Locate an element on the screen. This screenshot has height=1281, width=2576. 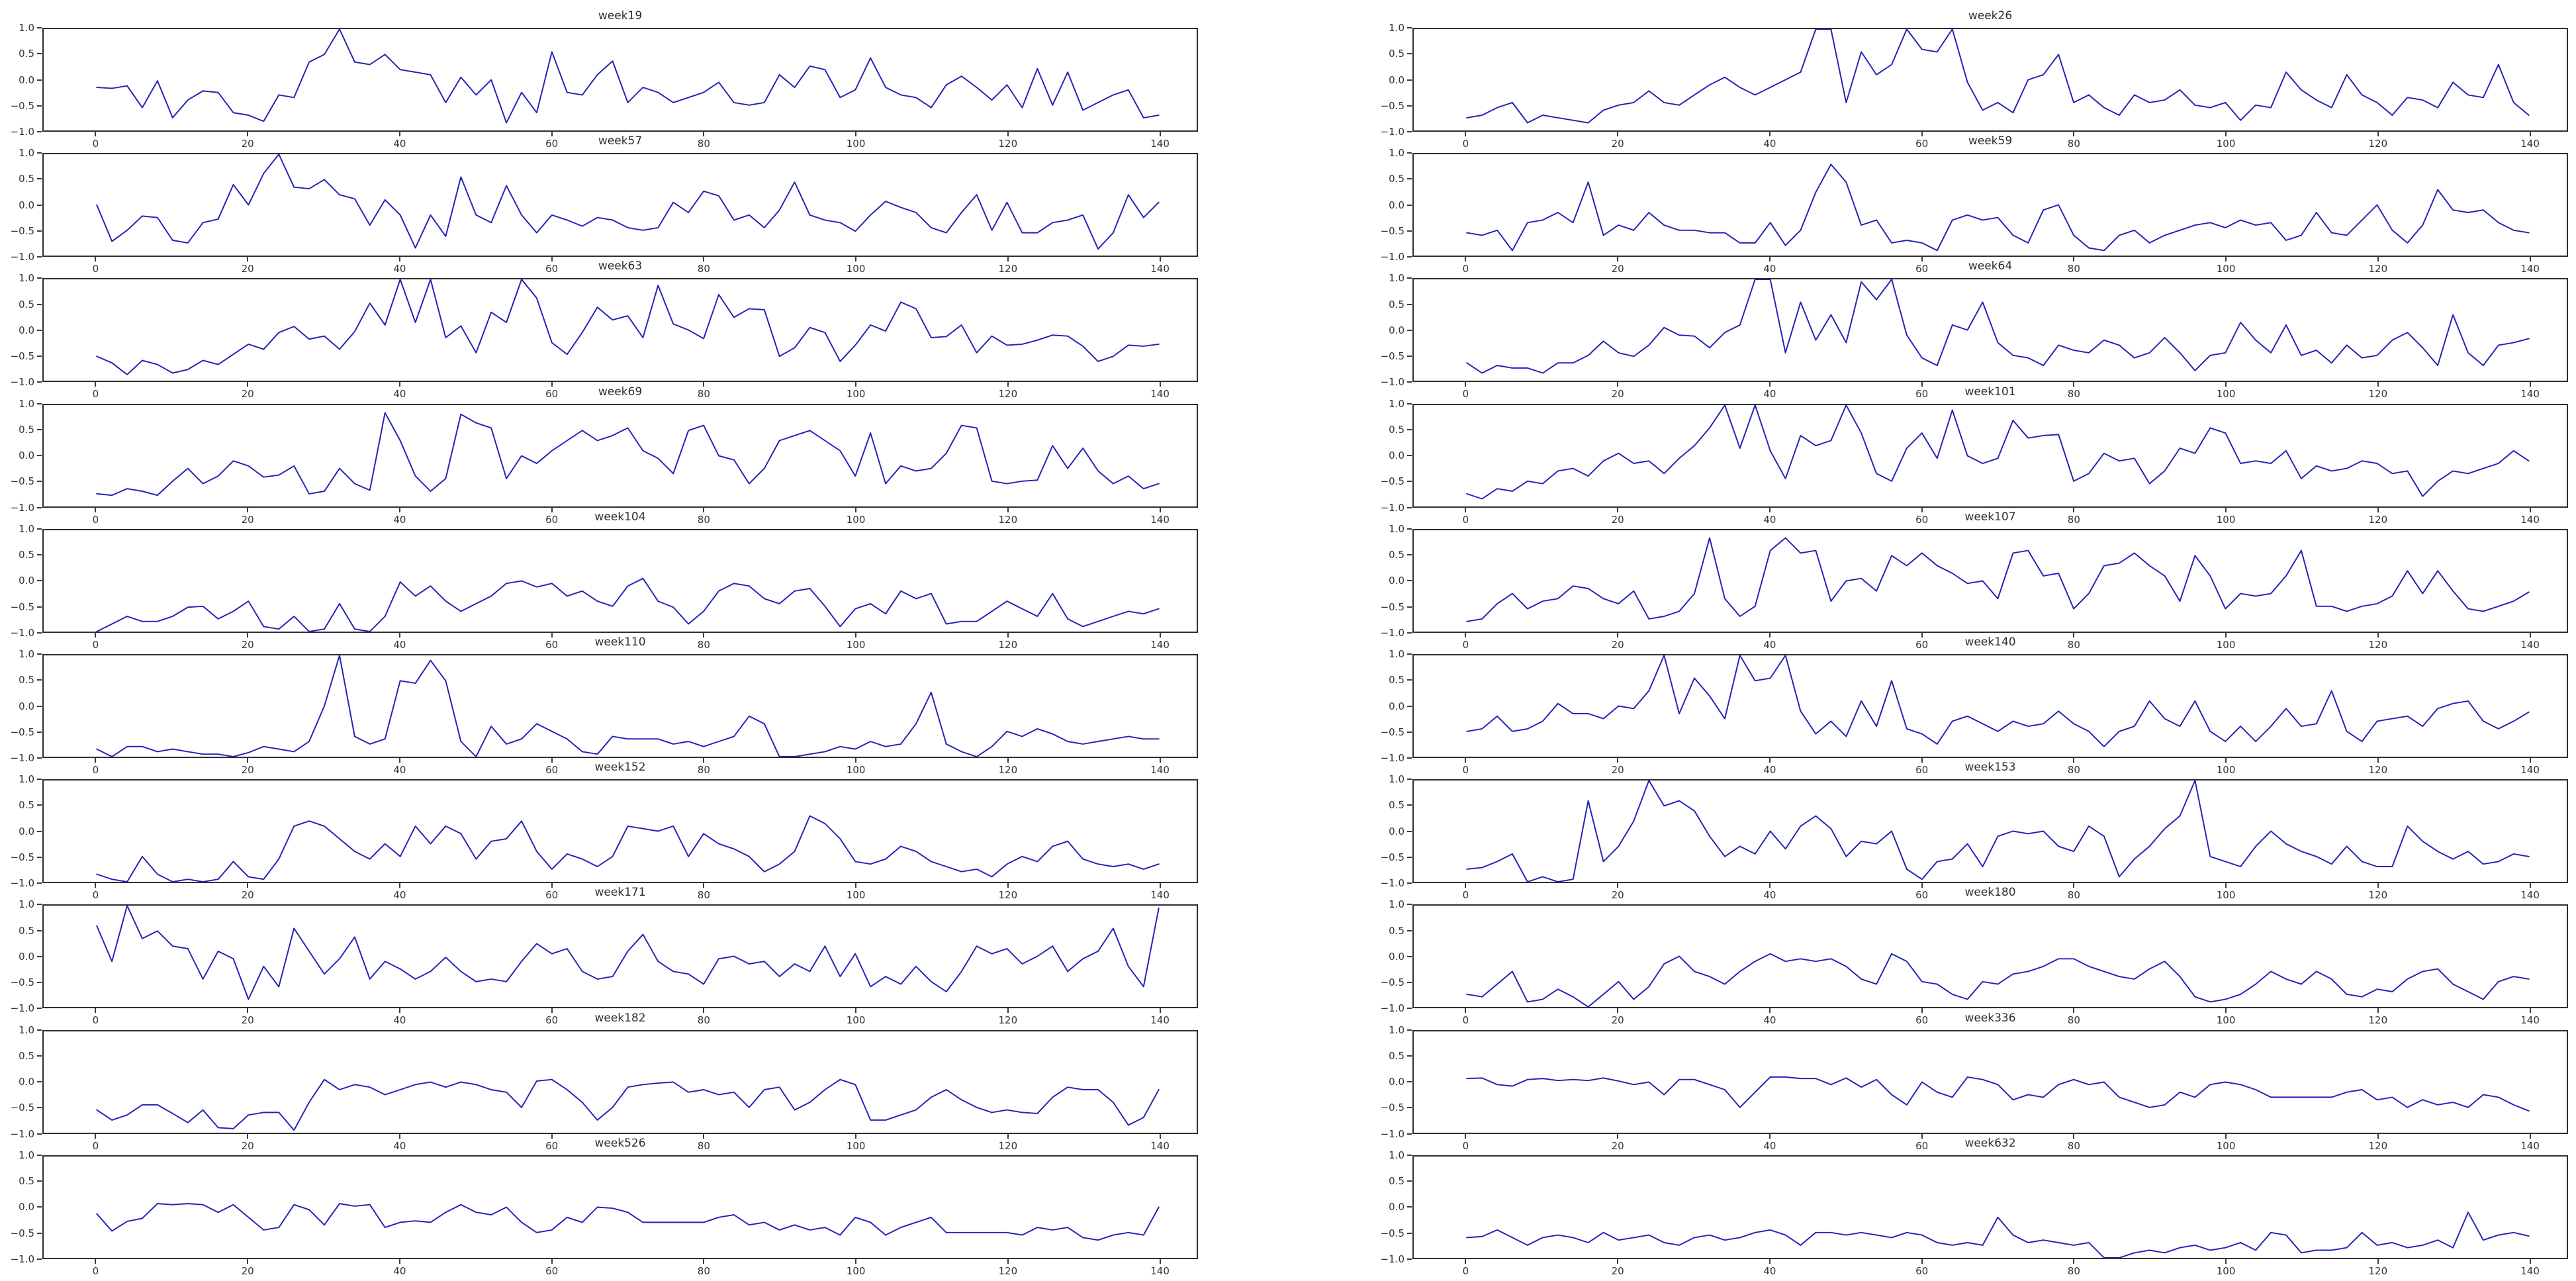
y-tick-label: −1.0 is located at coordinates (1392, 507).